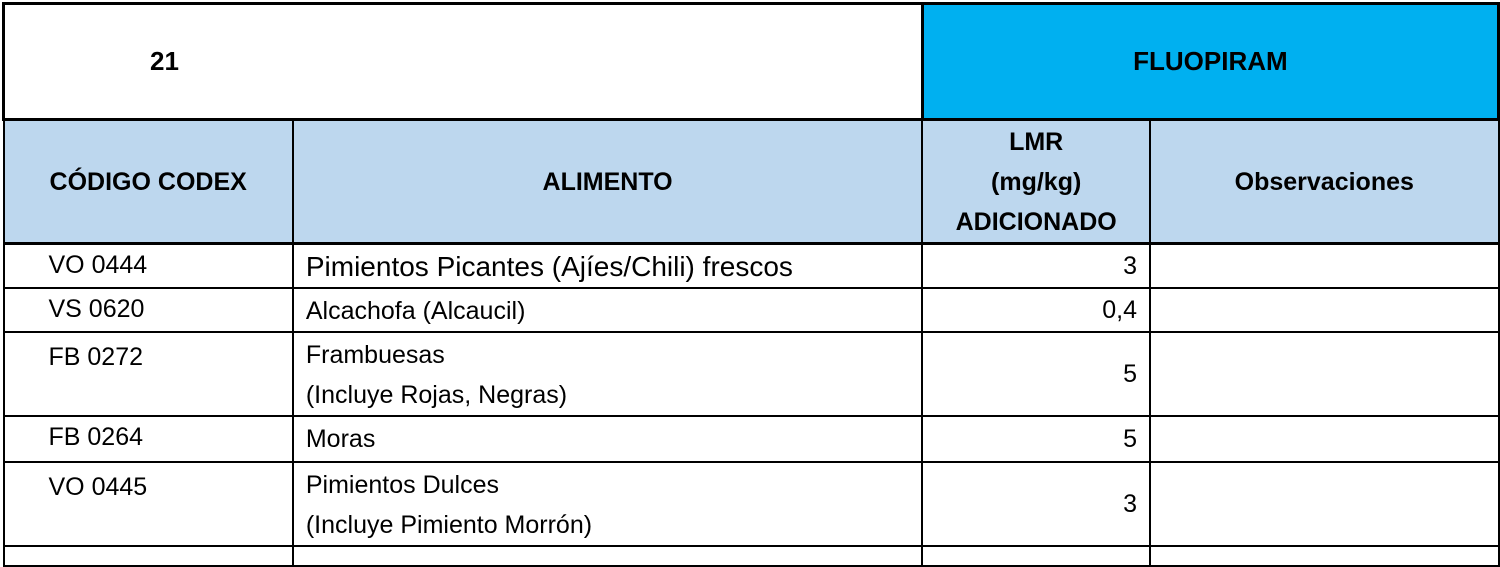  Describe the element at coordinates (375, 355) in the screenshot. I see `food-line1: Frambuesas` at that location.